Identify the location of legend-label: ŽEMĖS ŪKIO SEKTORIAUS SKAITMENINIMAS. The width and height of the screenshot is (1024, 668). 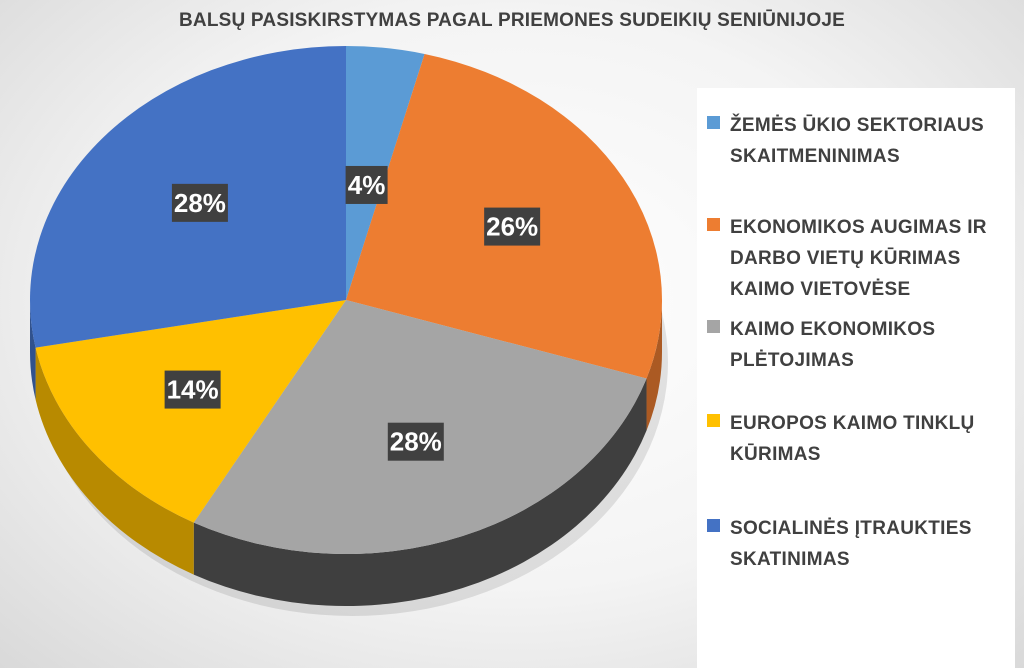
(857, 141).